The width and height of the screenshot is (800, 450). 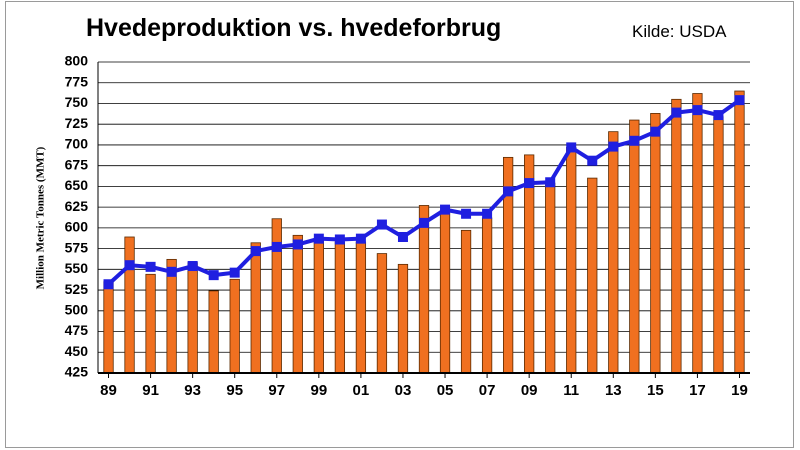 What do you see at coordinates (445, 390) in the screenshot?
I see `x-tick-label: 05` at bounding box center [445, 390].